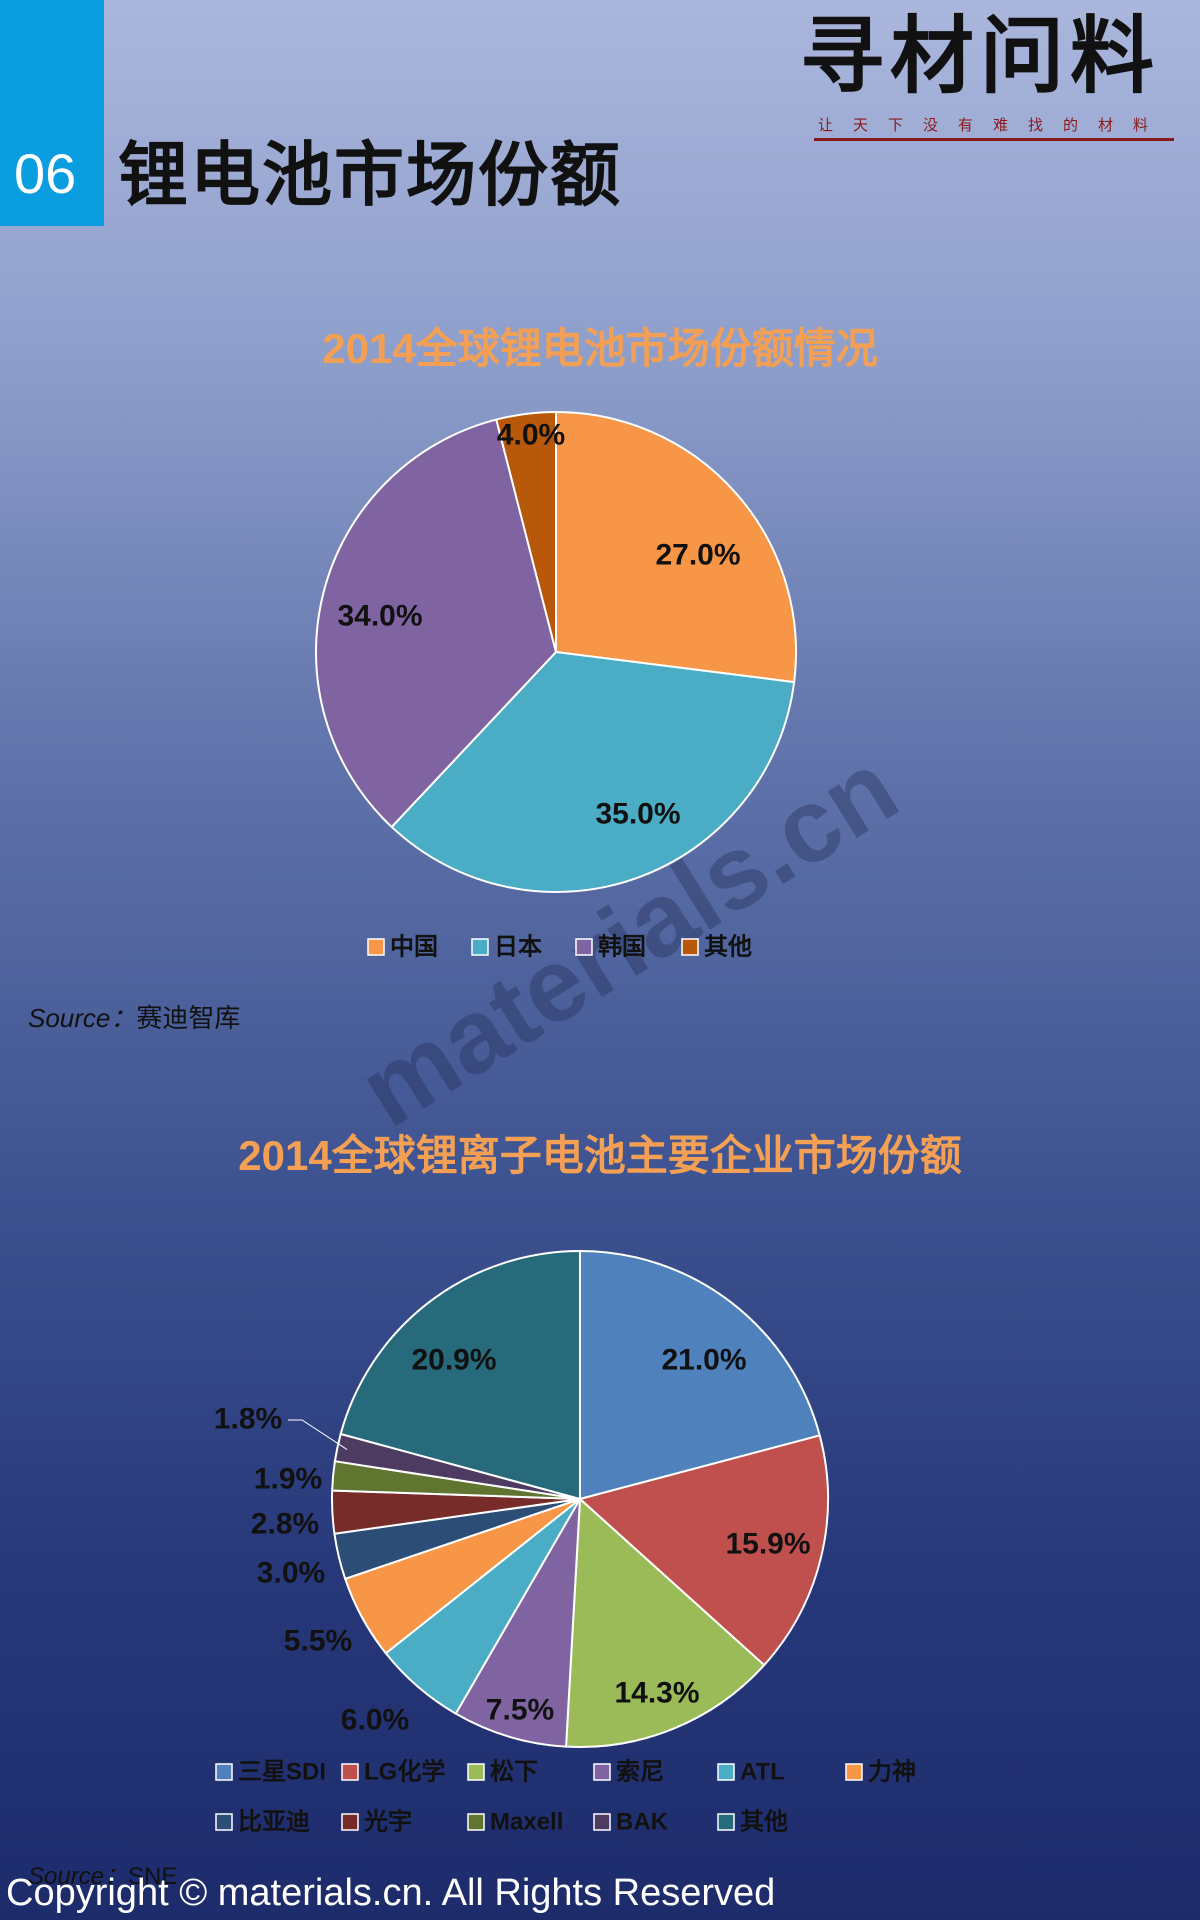 The height and width of the screenshot is (1920, 1200). Describe the element at coordinates (762, 1772) in the screenshot. I see `chart2-legend-label-4: ATL` at that location.